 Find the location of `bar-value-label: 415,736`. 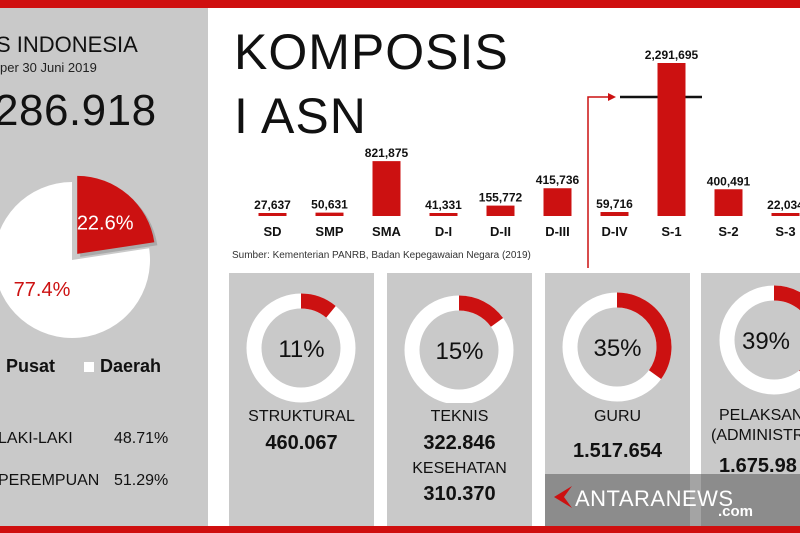

bar-value-label: 415,736 is located at coordinates (558, 180).